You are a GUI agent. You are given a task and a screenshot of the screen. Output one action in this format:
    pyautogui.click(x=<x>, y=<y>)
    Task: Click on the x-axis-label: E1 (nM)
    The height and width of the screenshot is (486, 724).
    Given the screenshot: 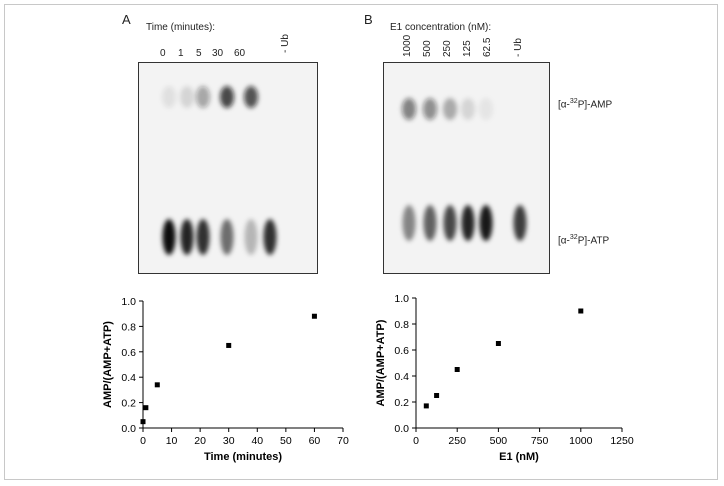 What is the action you would take?
    pyautogui.click(x=519, y=457)
    